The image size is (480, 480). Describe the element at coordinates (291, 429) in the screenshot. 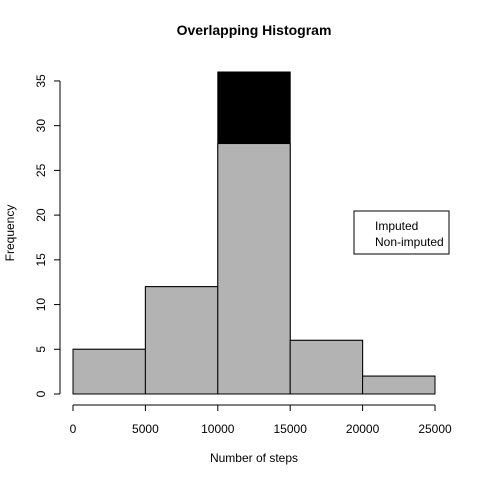

I see `x-tick-label: 15000` at that location.